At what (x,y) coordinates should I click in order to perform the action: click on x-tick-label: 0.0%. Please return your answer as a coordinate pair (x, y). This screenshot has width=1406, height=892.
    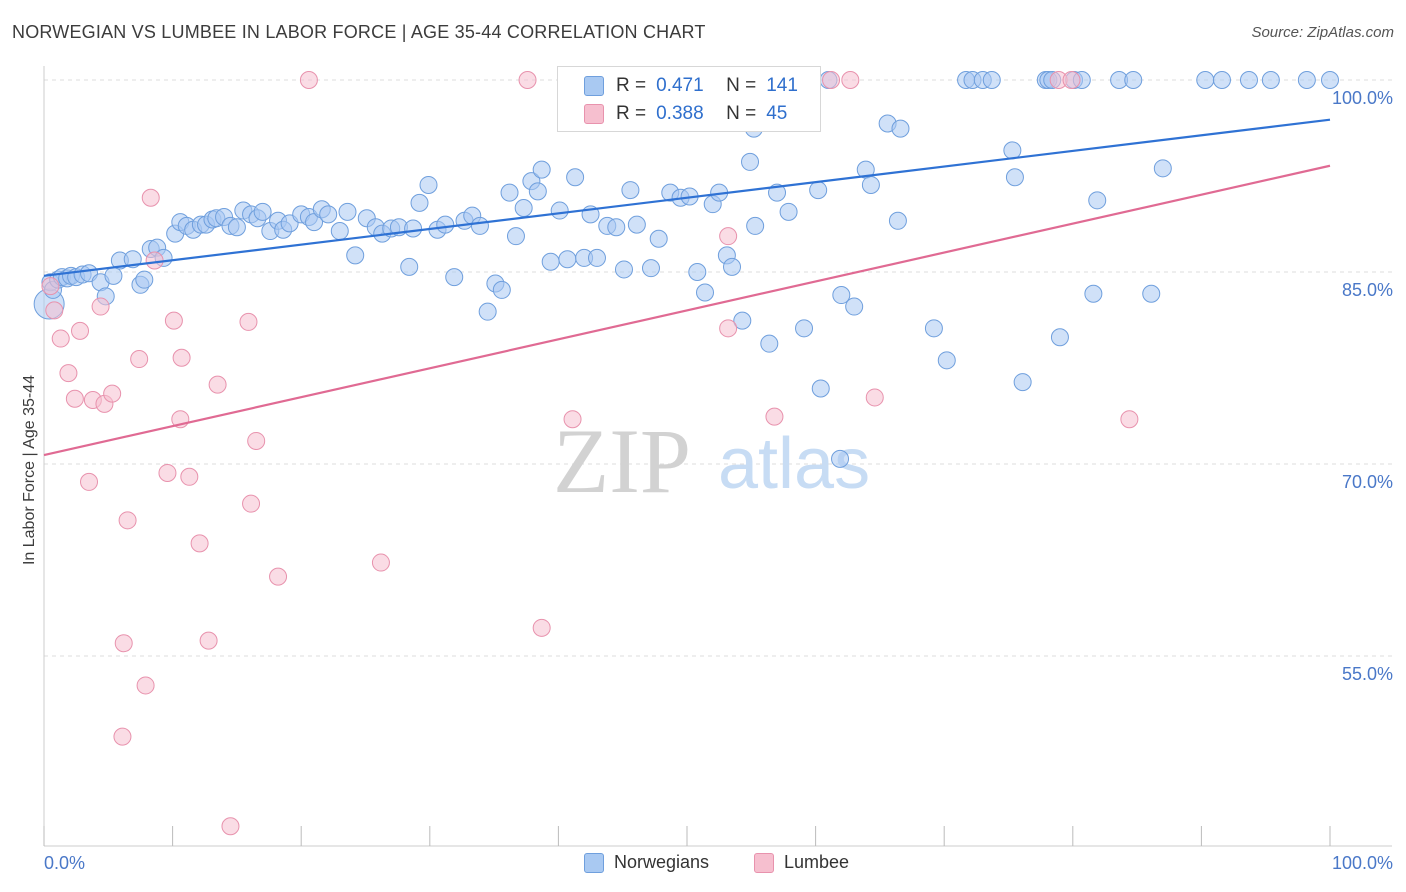
    Looking at the image, I should click on (64, 863).